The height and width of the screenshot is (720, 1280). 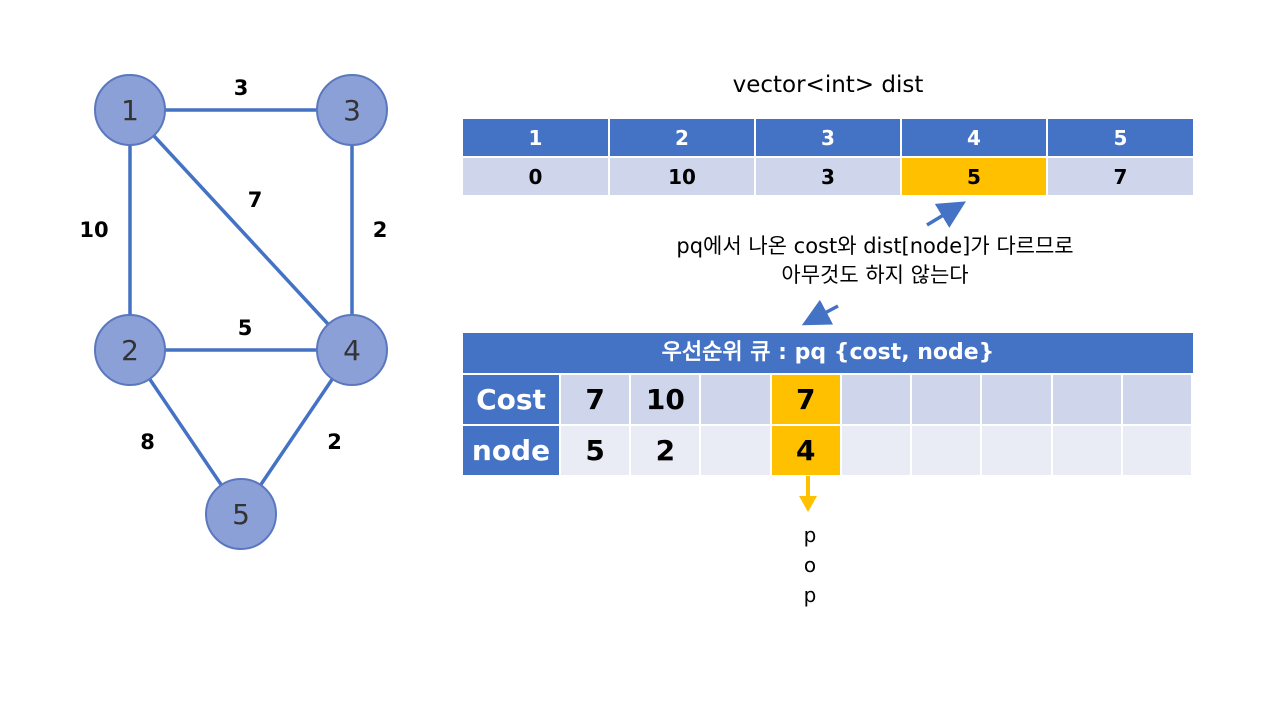 I want to click on dist-value-cell: 3, so click(x=828, y=176).